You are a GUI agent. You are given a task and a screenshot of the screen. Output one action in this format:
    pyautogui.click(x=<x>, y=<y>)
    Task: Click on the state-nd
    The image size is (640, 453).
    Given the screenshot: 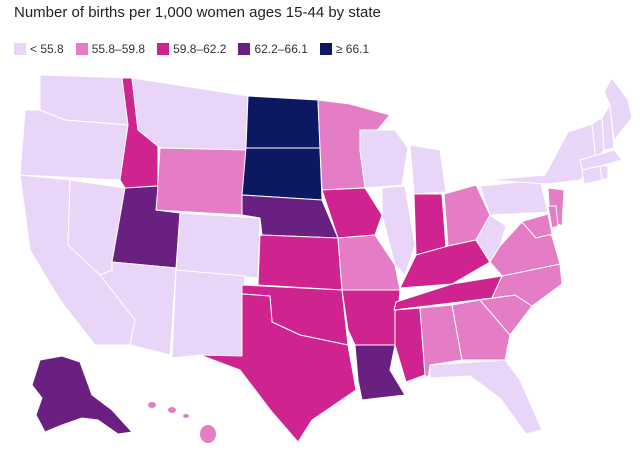 What is the action you would take?
    pyautogui.click(x=283, y=122)
    